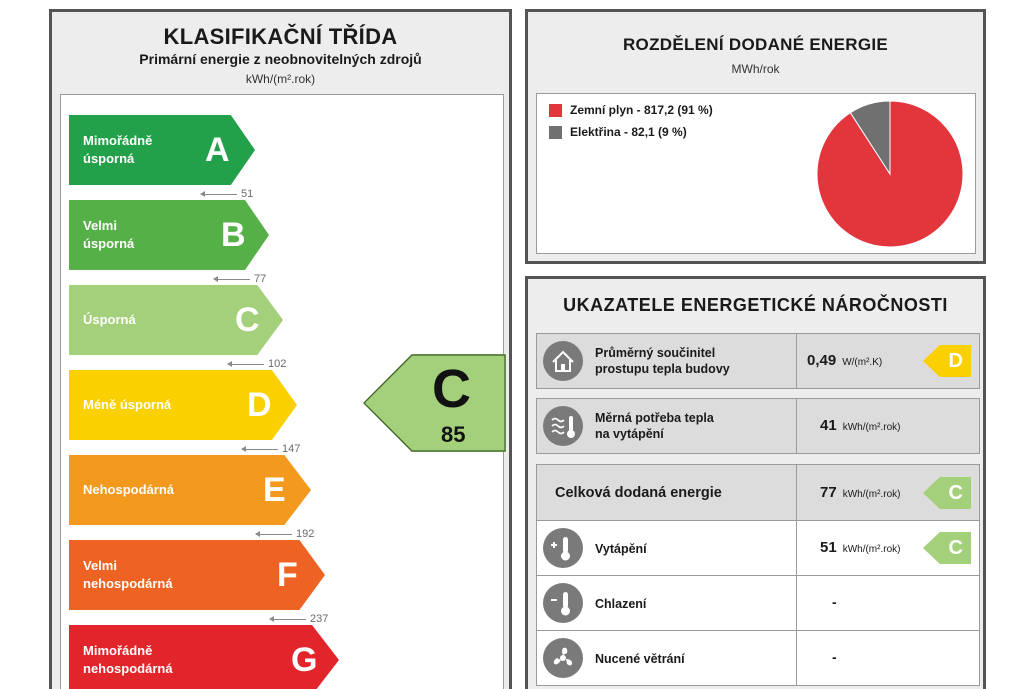 Image resolution: width=1034 pixels, height=689 pixels. I want to click on indicator-label: Chlazení, so click(621, 604).